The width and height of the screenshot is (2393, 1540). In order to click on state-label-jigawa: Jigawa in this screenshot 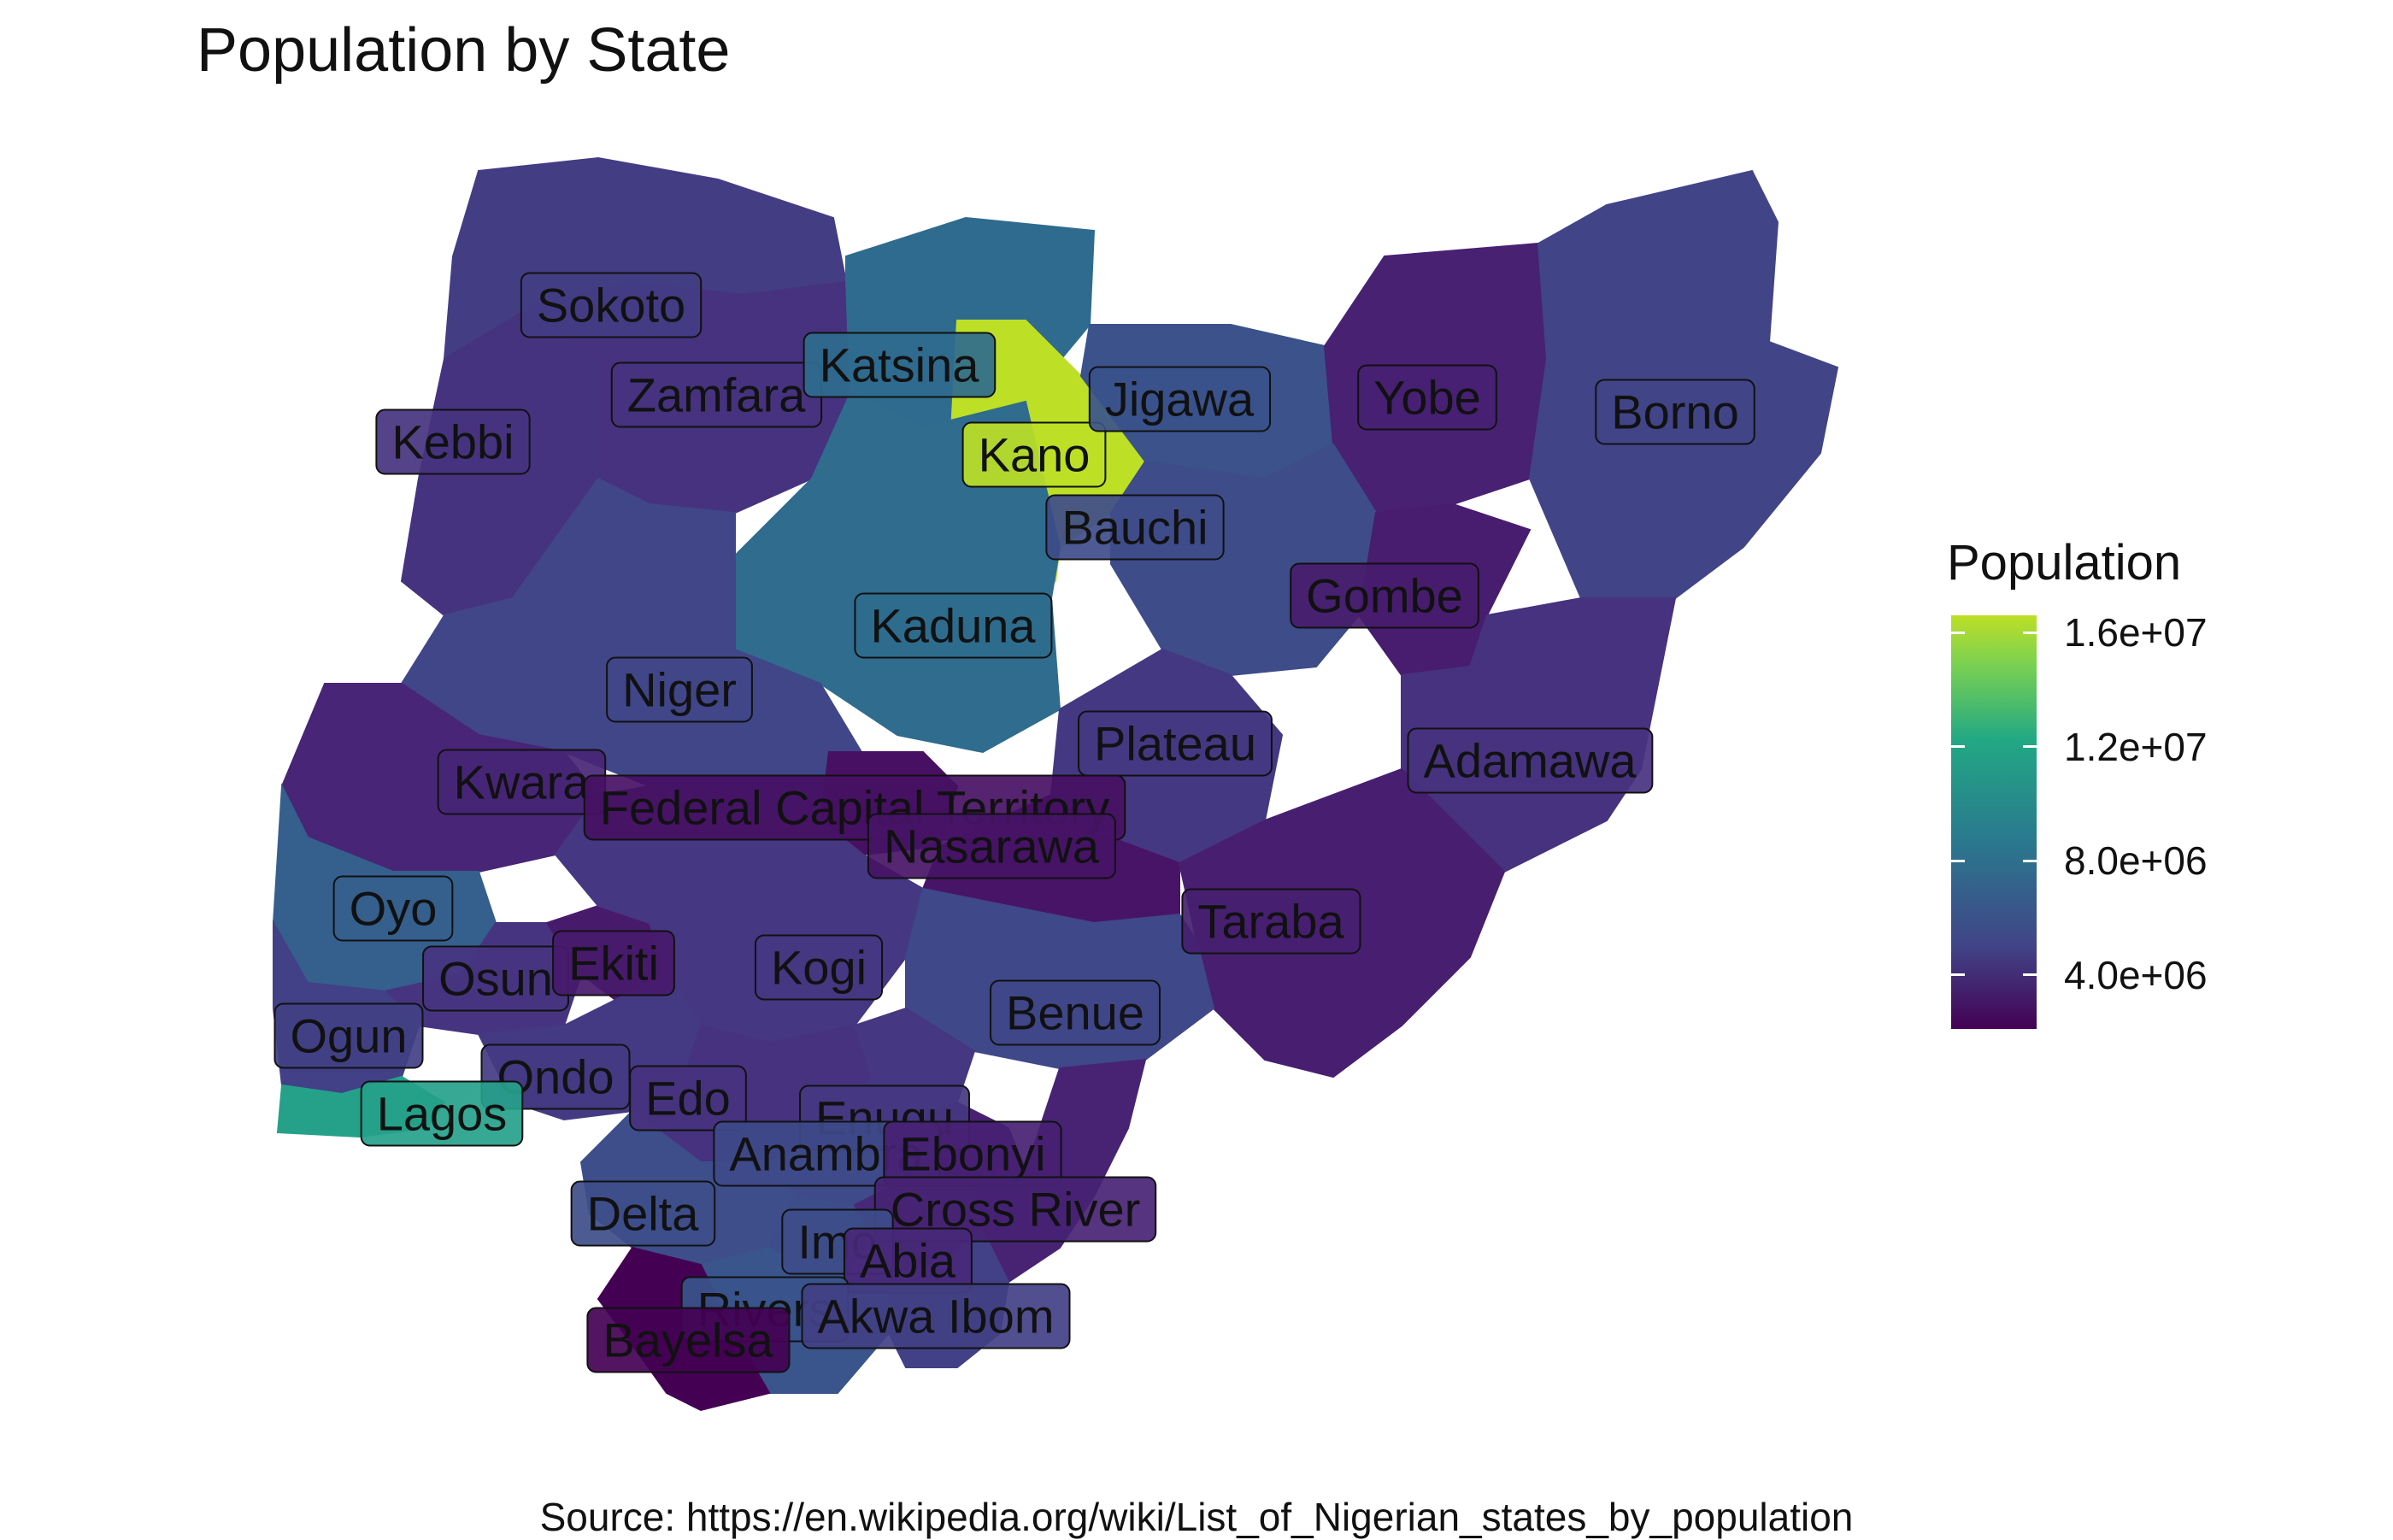, I will do `click(1180, 399)`.